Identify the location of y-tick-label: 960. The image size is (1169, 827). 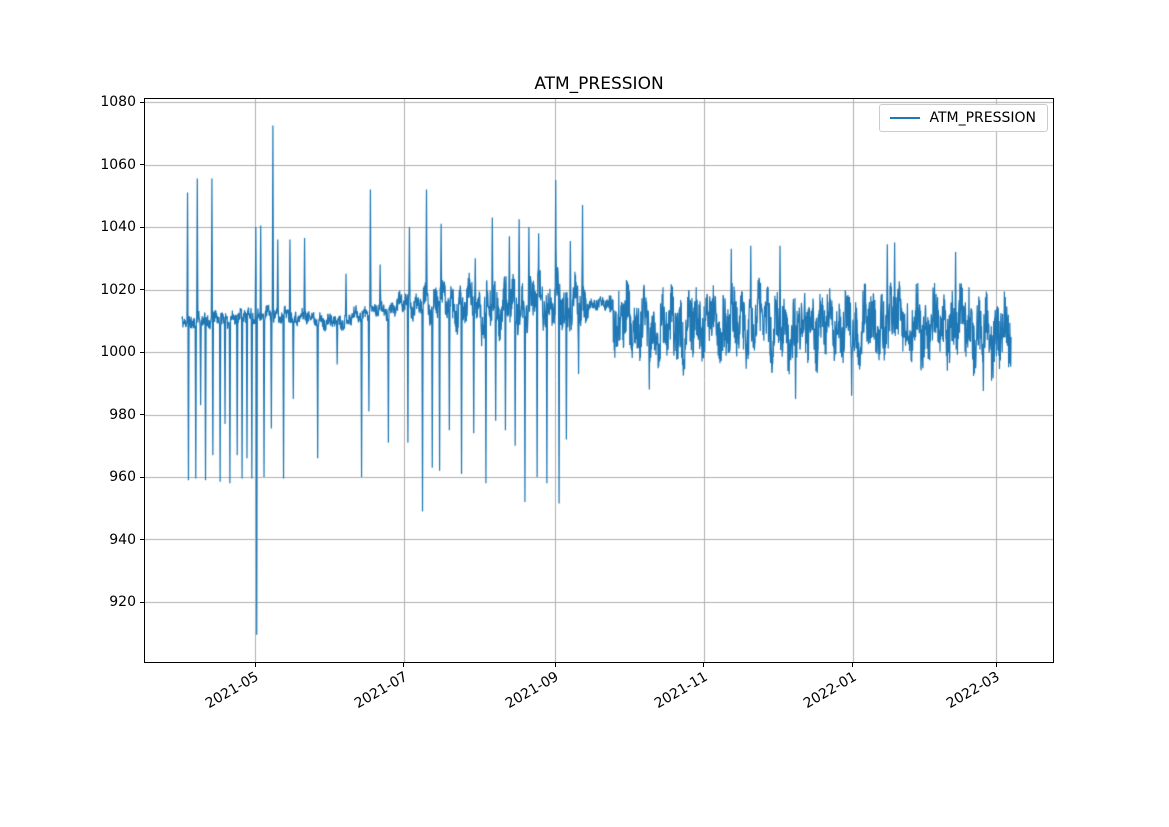
(122, 477).